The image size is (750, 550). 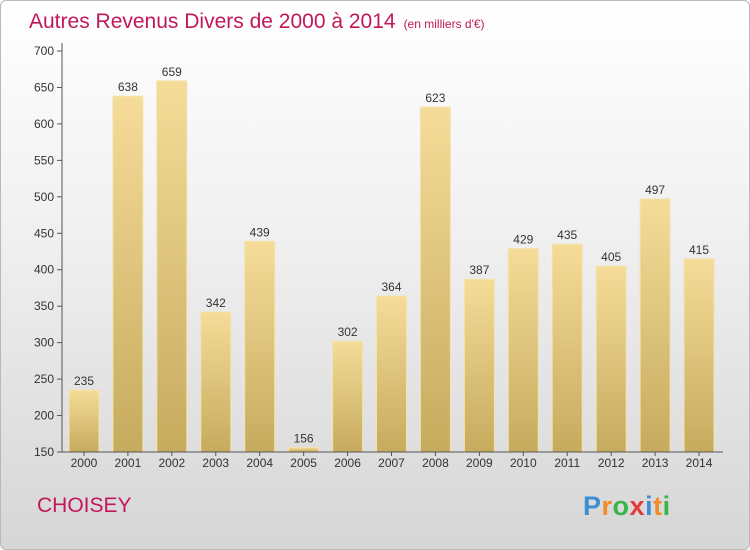 What do you see at coordinates (44, 197) in the screenshot?
I see `y-tick-label-500: 500` at bounding box center [44, 197].